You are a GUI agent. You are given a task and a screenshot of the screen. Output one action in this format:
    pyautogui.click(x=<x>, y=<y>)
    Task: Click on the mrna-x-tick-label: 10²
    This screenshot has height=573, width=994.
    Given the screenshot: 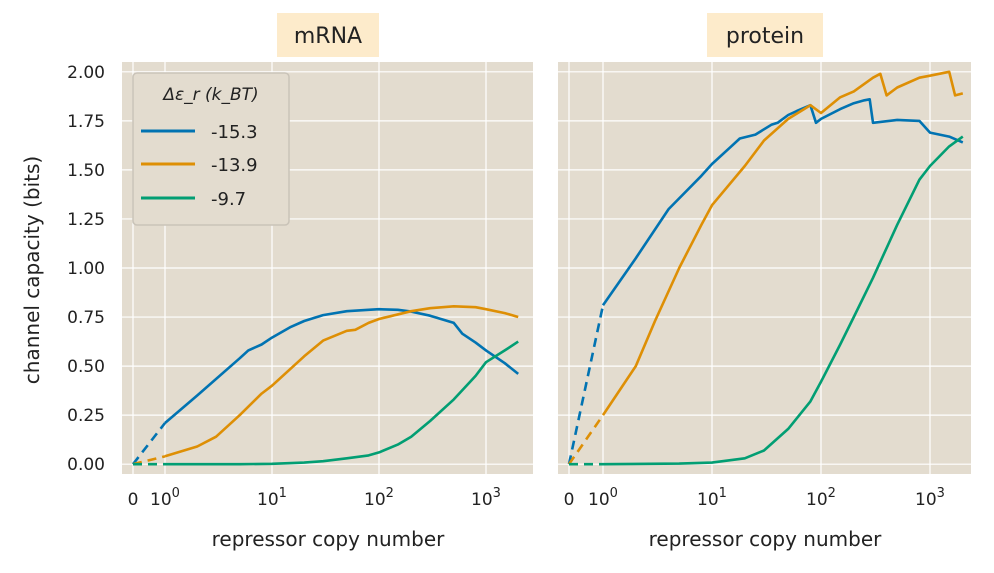 What is the action you would take?
    pyautogui.click(x=379, y=498)
    